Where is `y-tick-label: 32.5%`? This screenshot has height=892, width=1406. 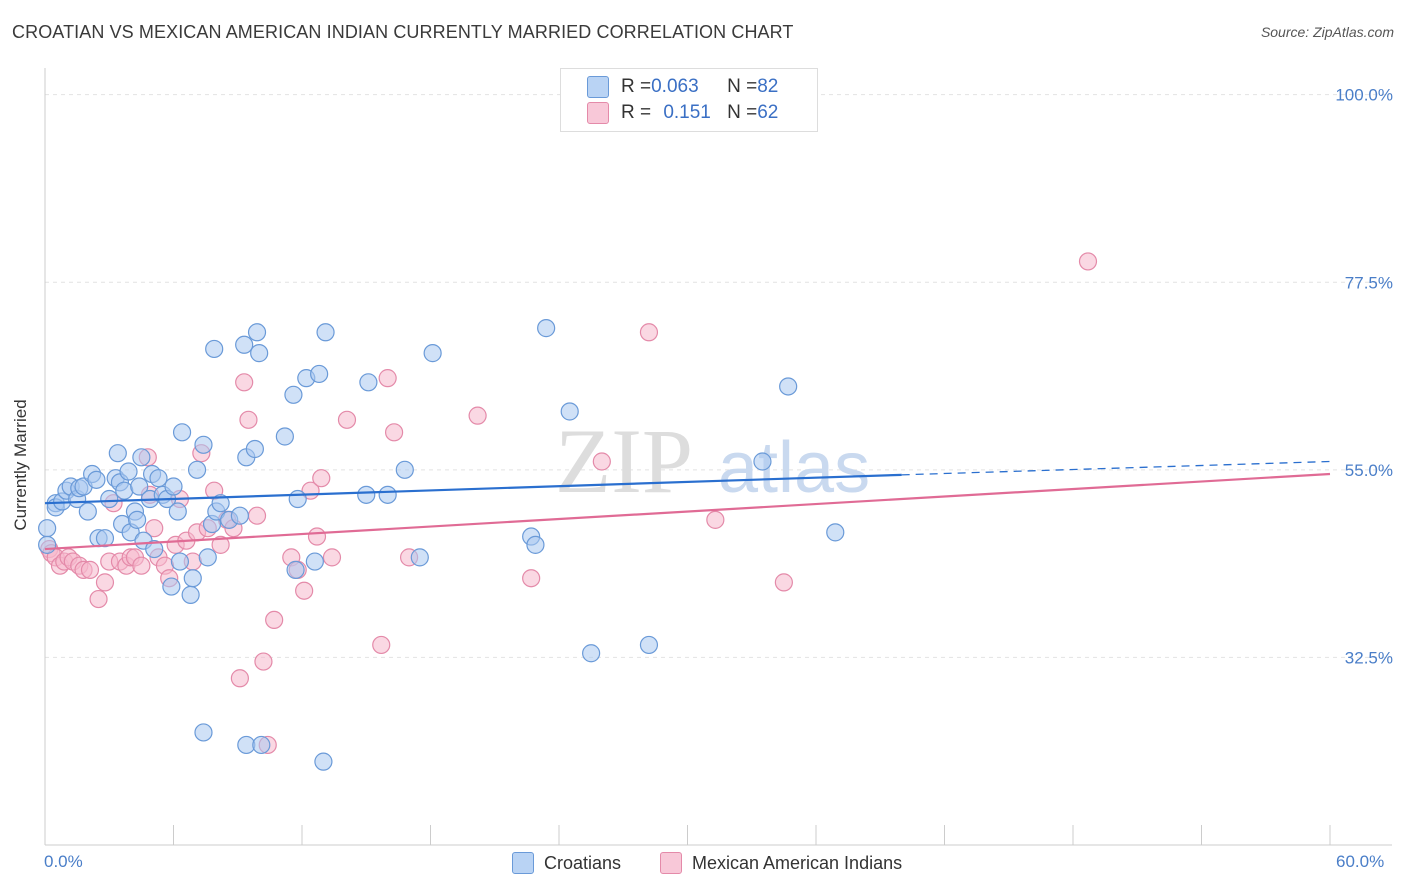 y-tick-label: 32.5% is located at coordinates (1369, 657).